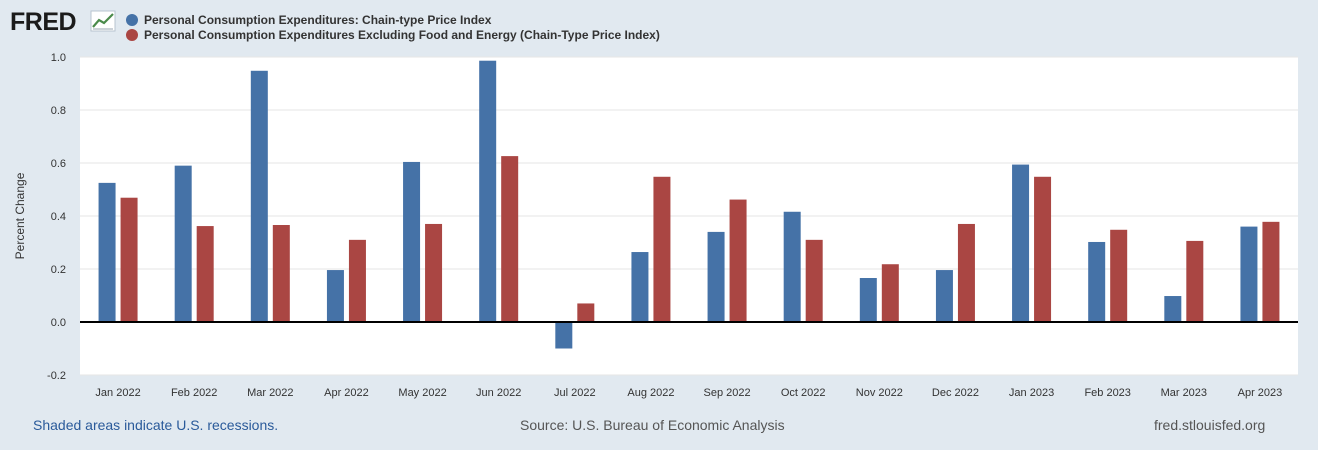  Describe the element at coordinates (966, 272) in the screenshot. I see `bar-series-2-dec-2022` at that location.